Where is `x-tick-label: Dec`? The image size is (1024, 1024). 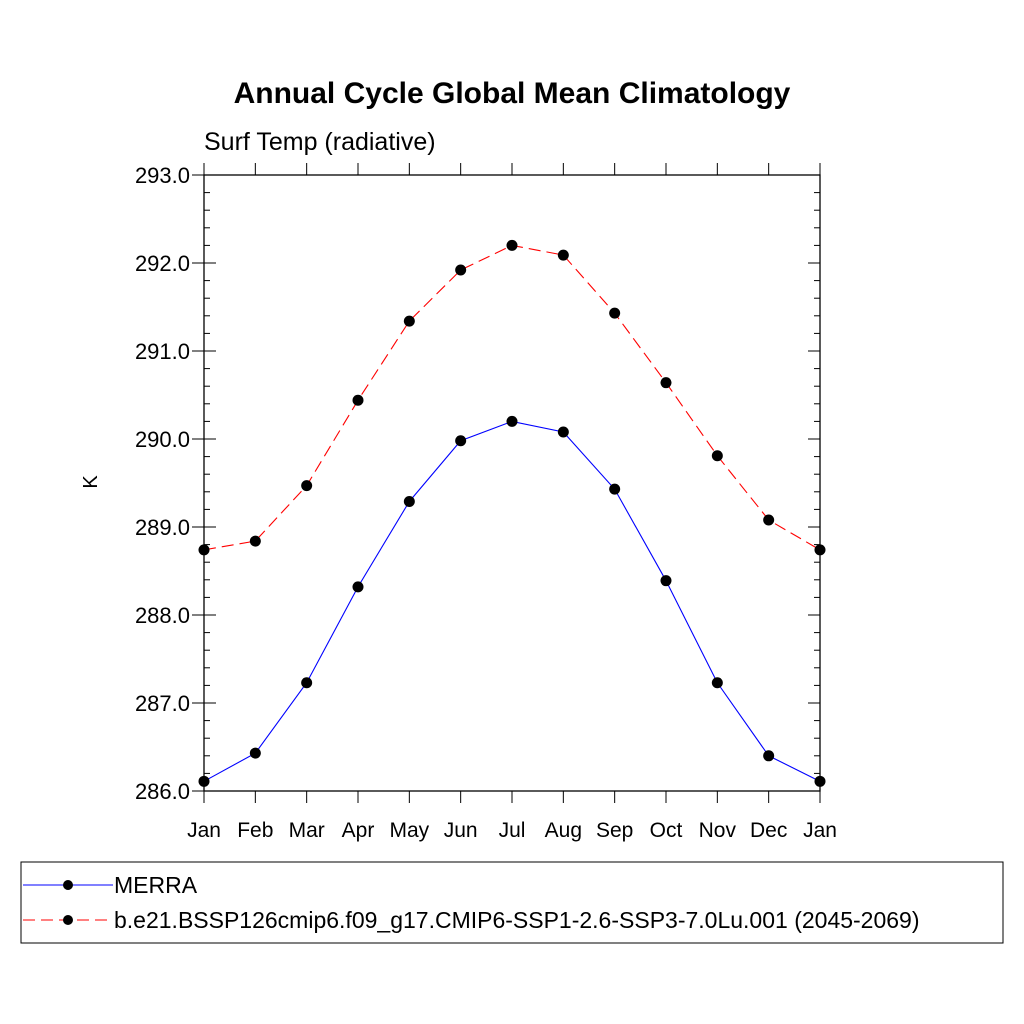 x-tick-label: Dec is located at coordinates (768, 830).